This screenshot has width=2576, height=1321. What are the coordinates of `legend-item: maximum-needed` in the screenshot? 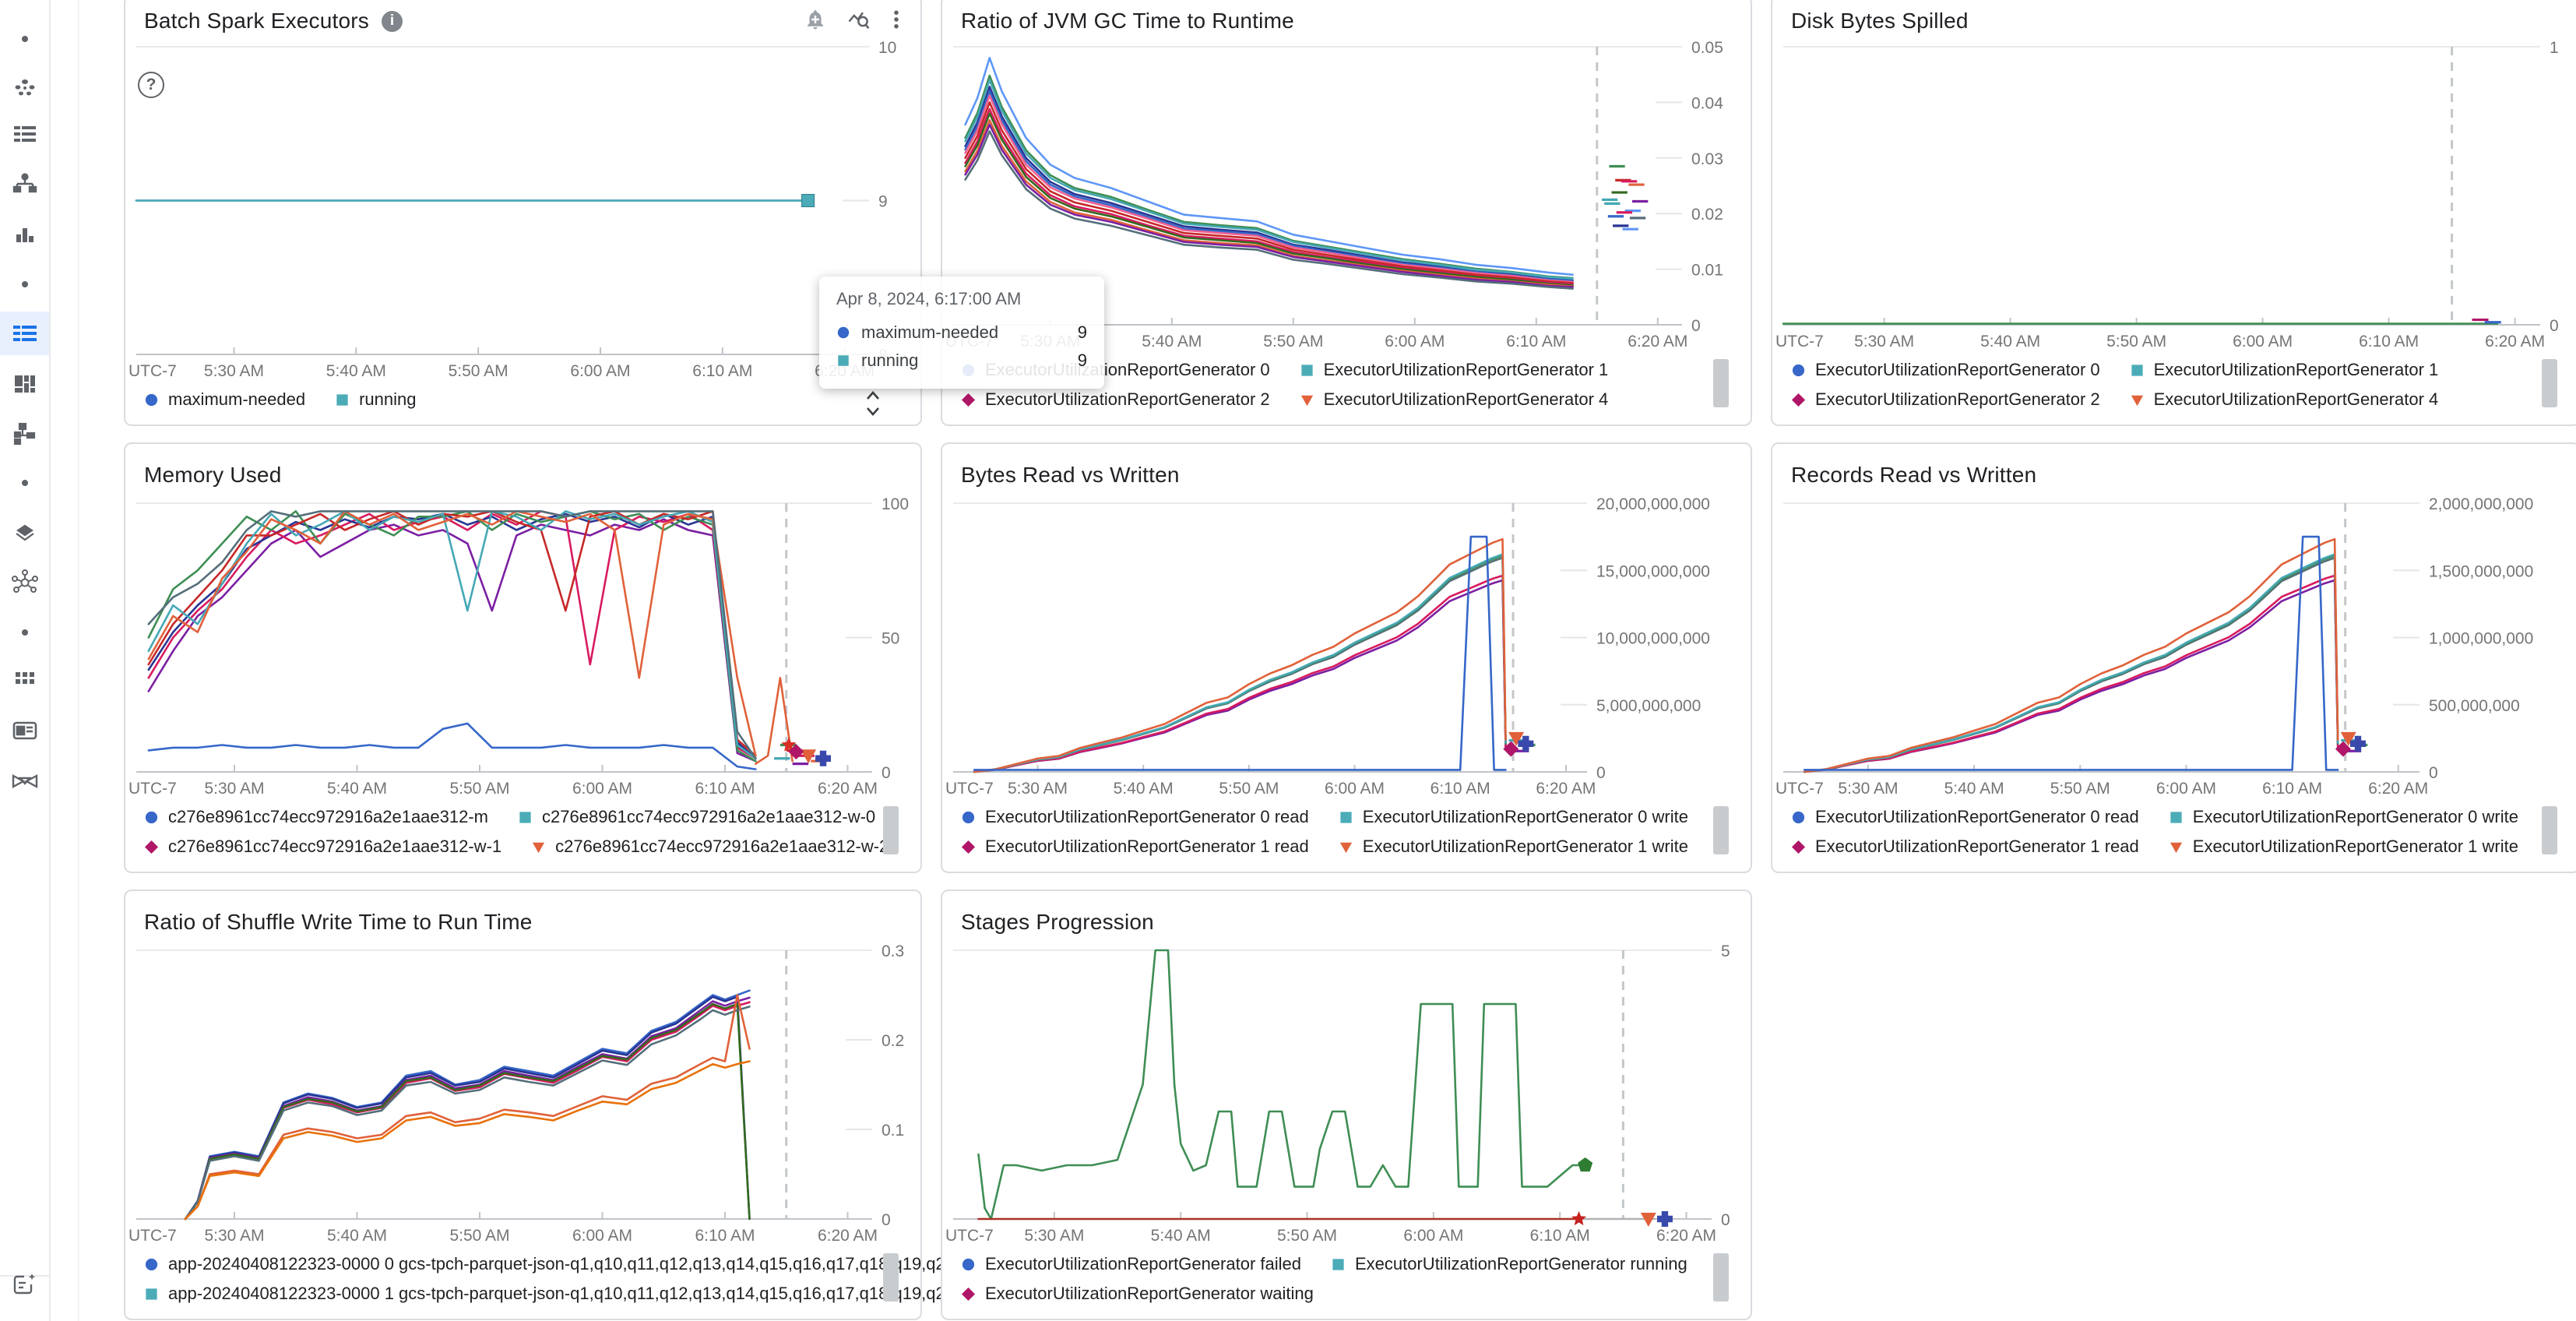 It's located at (224, 400).